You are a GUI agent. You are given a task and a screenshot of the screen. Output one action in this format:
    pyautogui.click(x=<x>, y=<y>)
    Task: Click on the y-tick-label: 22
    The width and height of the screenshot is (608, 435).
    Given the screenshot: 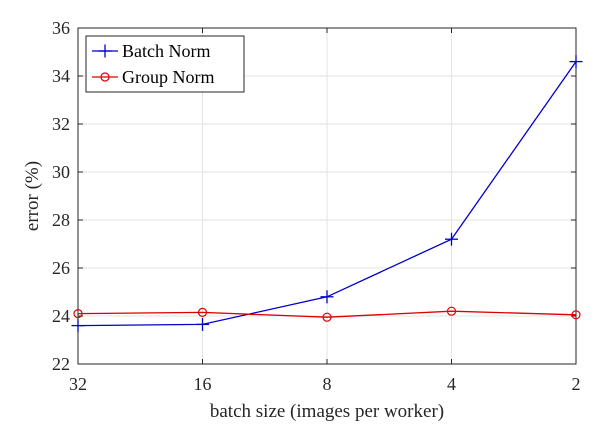 What is the action you would take?
    pyautogui.click(x=61, y=364)
    